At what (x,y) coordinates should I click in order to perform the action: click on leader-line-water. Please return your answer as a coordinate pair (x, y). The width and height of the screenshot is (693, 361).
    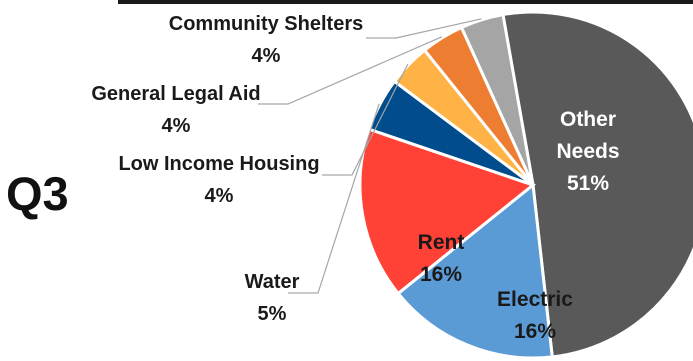
    Looking at the image, I should click on (334, 198).